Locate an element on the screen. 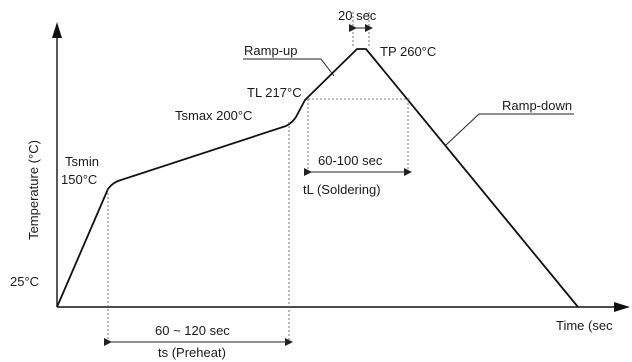 Image resolution: width=632 pixels, height=362 pixels. tl-label: TL 217°C is located at coordinates (274, 92).